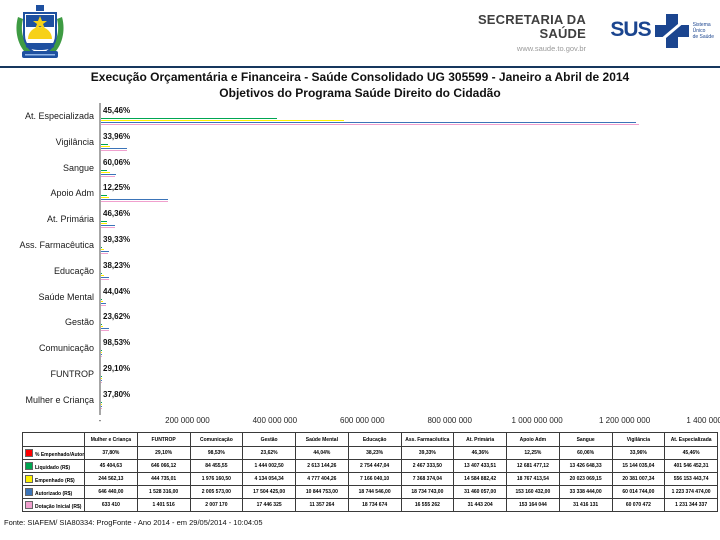 This screenshot has width=720, height=540. What do you see at coordinates (269, 492) in the screenshot?
I see `table-cell: 17 504 425,00` at bounding box center [269, 492].